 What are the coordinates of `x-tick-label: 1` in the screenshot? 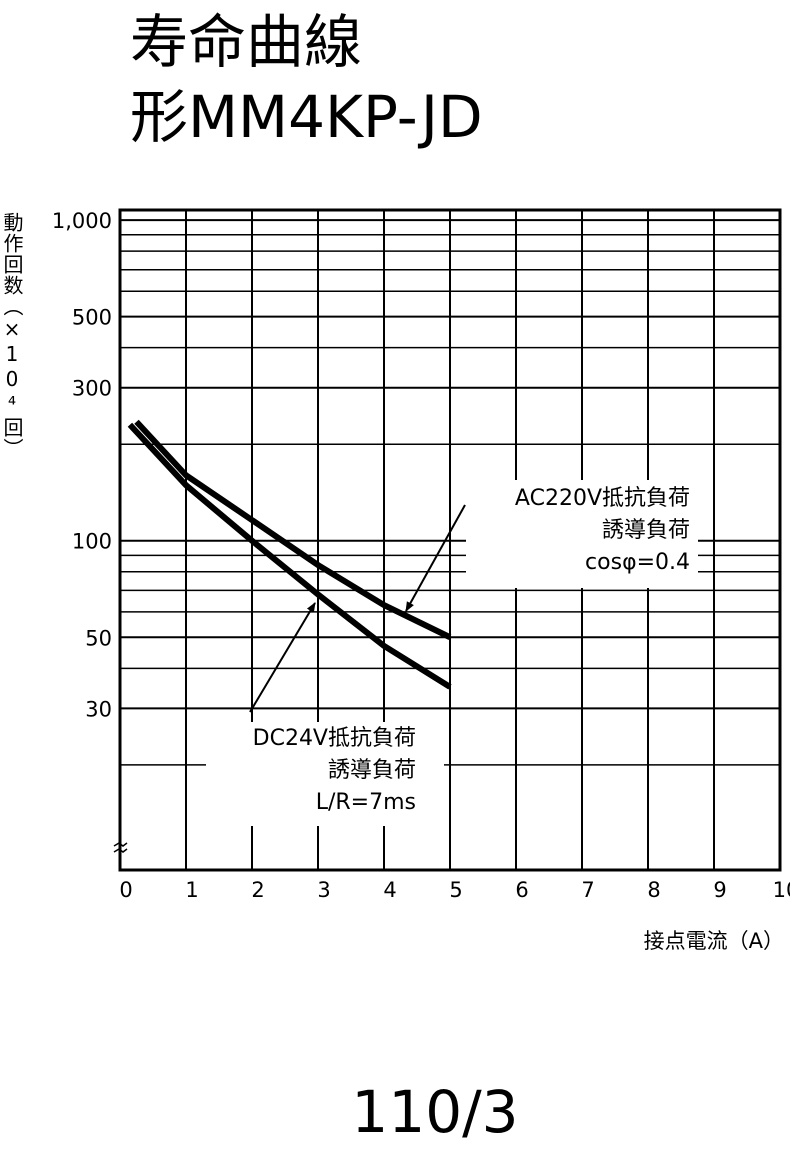 It's located at (191, 890).